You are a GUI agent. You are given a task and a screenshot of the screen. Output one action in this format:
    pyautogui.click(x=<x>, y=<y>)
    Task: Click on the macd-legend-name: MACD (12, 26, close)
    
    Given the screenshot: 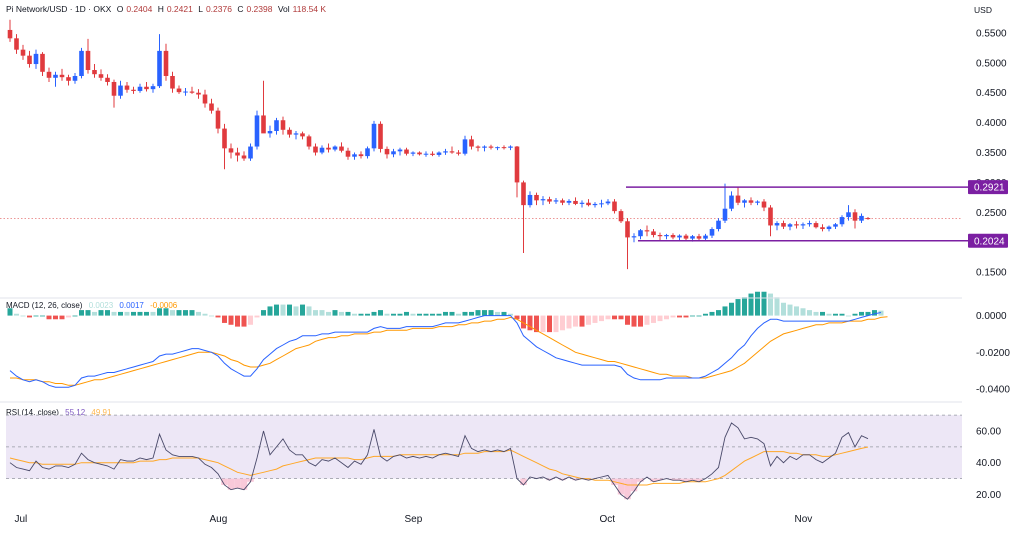 What is the action you would take?
    pyautogui.click(x=44, y=305)
    